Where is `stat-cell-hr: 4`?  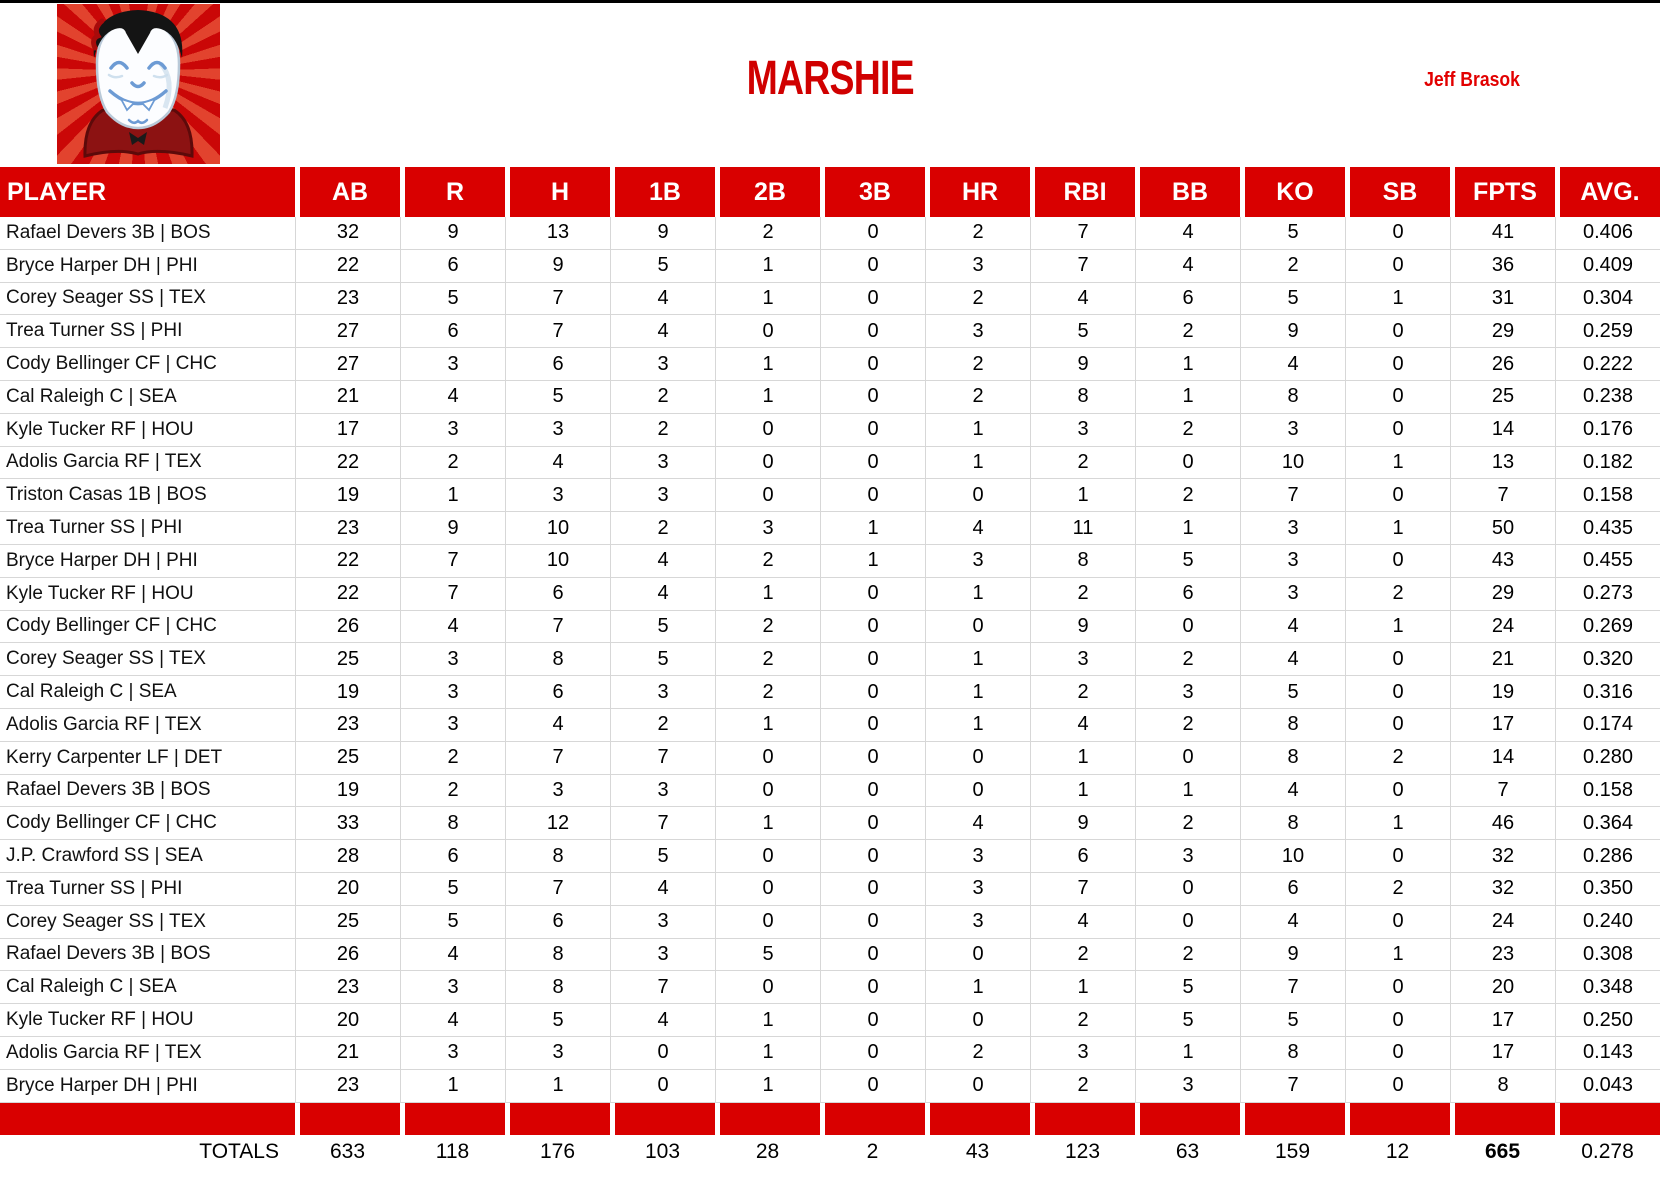
stat-cell-hr: 4 is located at coordinates (977, 528).